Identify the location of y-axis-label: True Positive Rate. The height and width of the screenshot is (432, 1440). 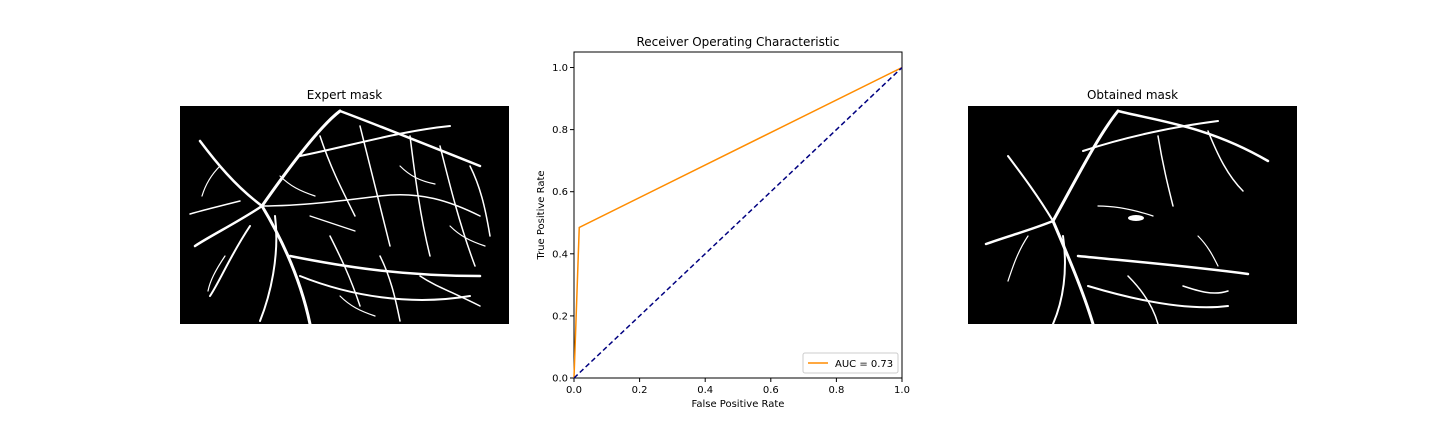
(541, 215).